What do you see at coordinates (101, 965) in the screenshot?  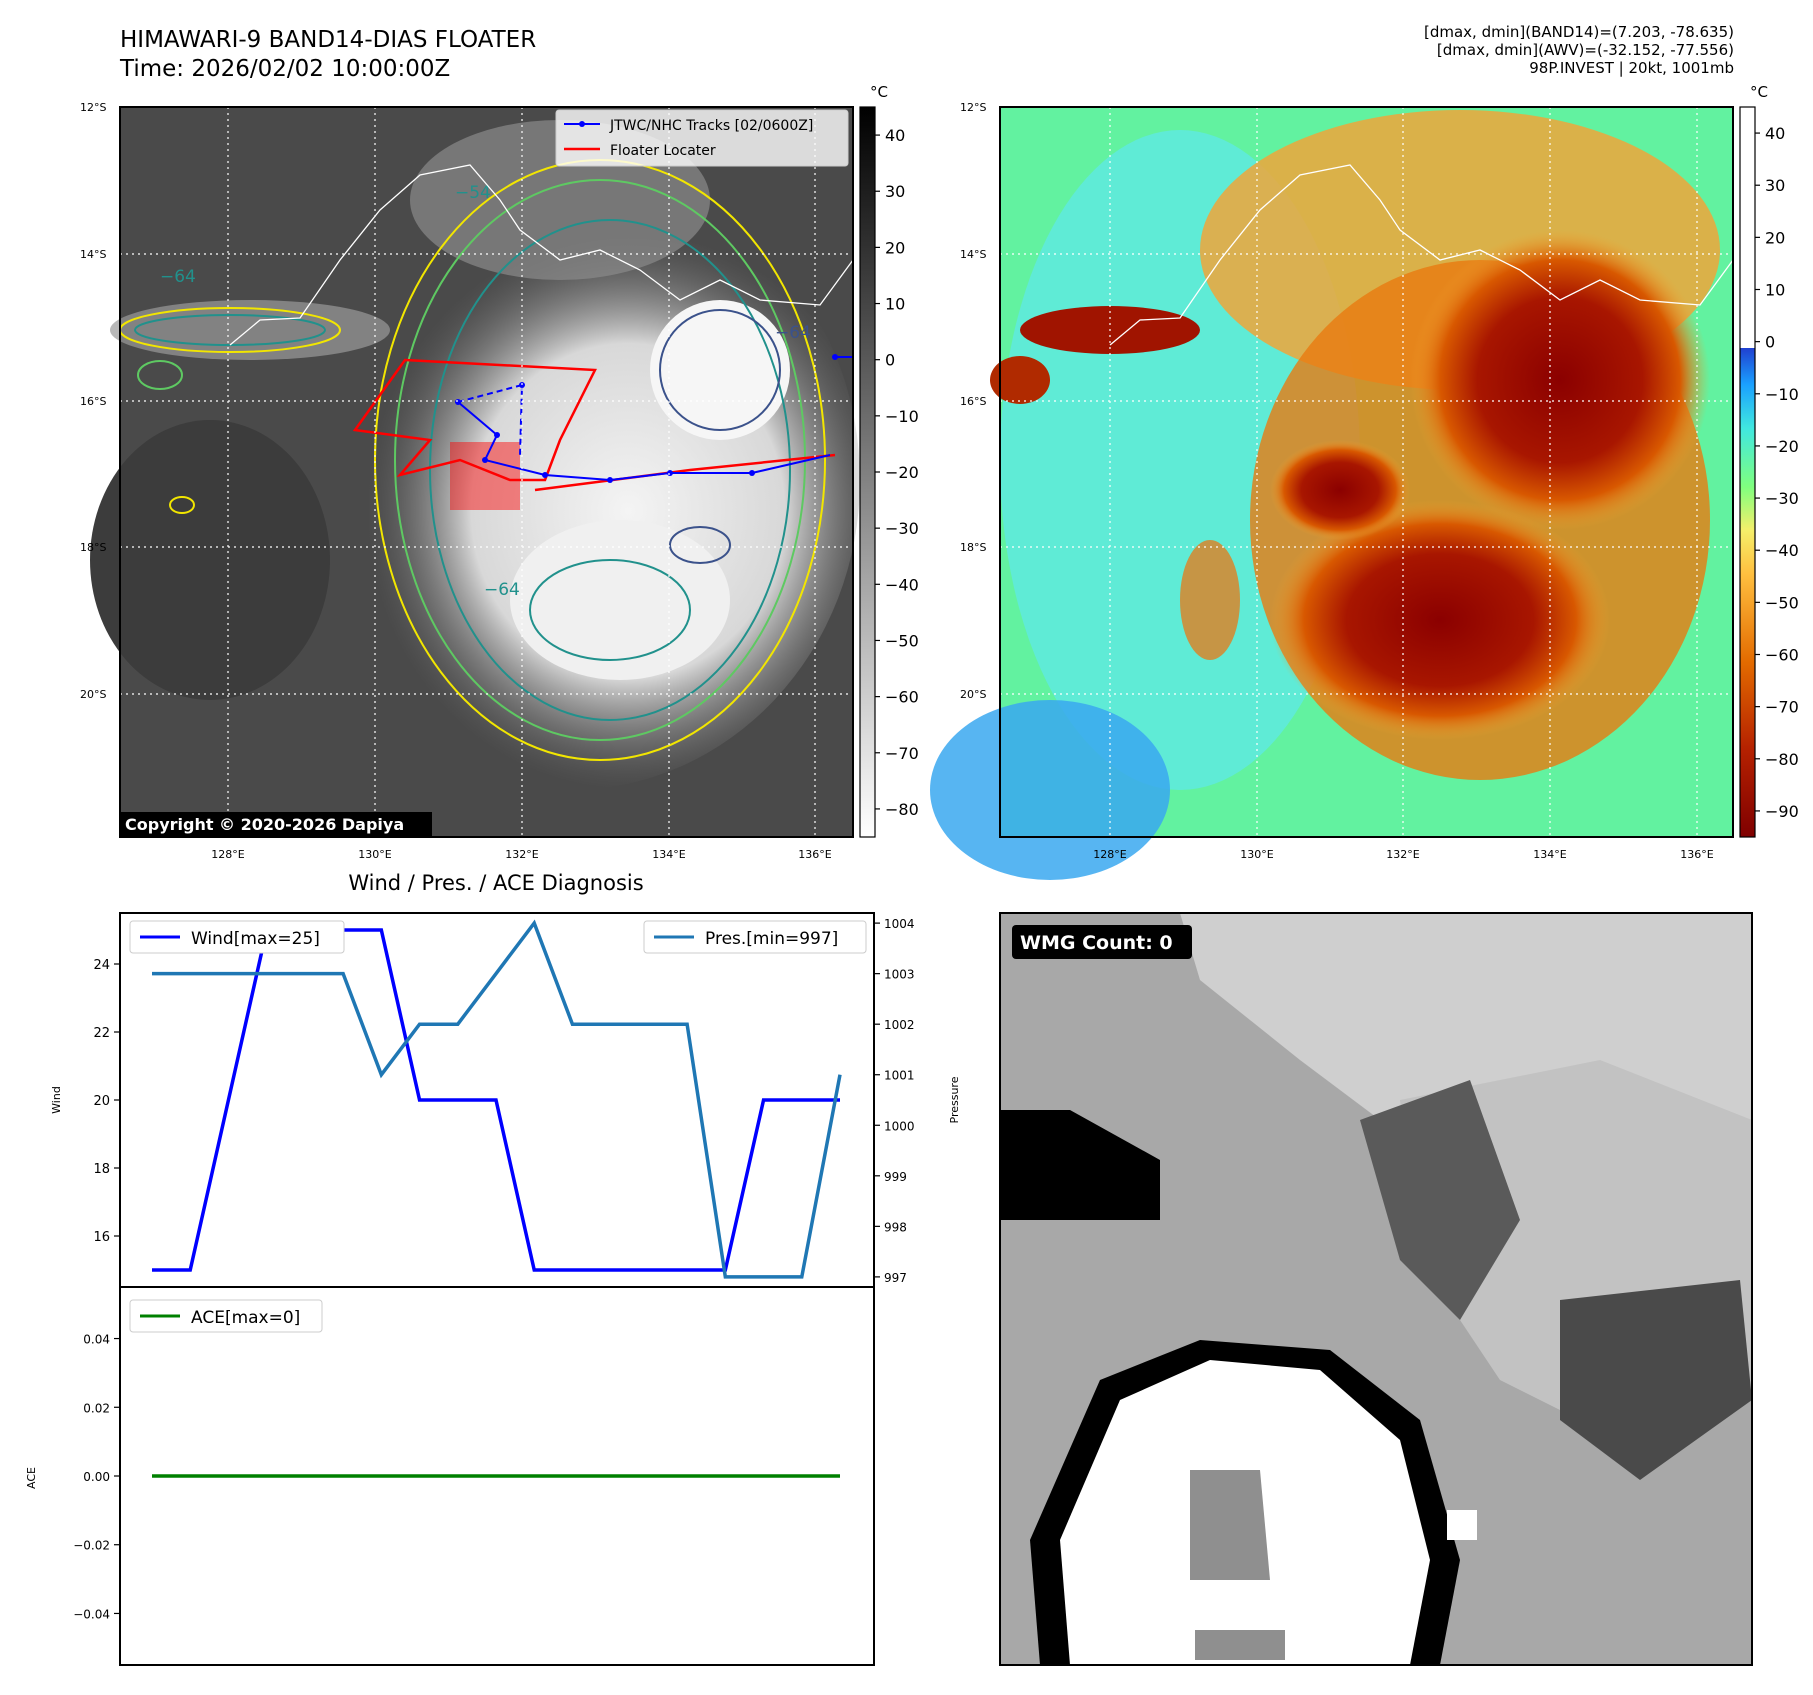 I see `wind-tick-label: 24` at bounding box center [101, 965].